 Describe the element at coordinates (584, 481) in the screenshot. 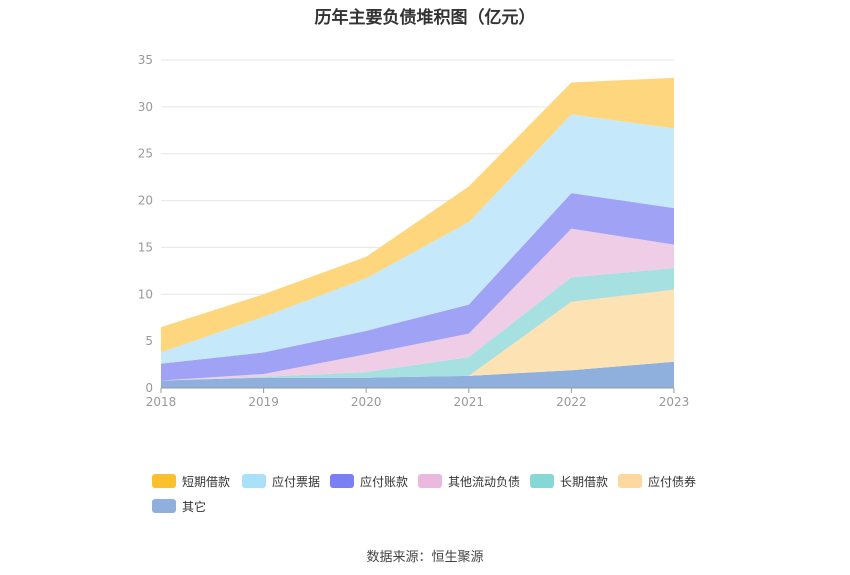

I see `legend-label: 长期借款` at that location.